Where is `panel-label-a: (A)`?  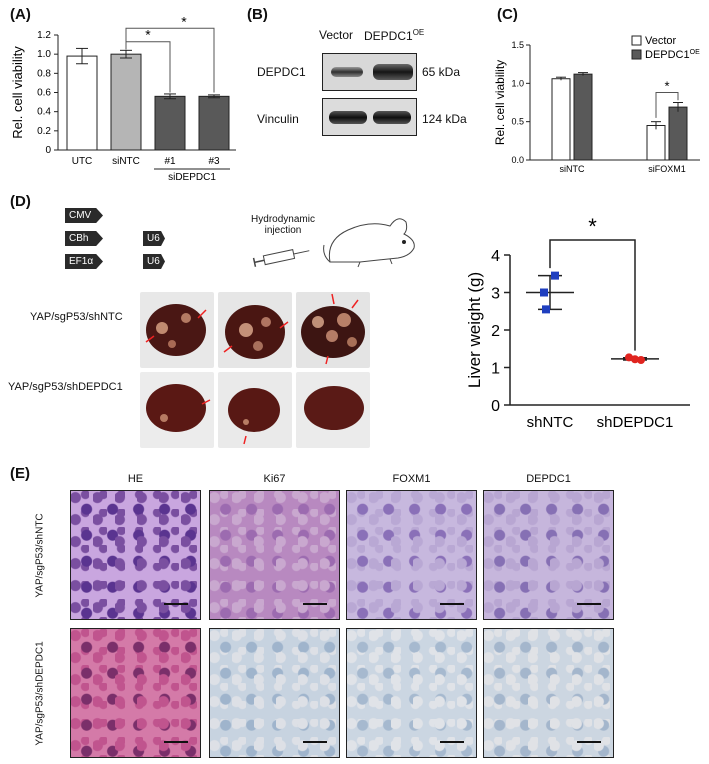 panel-label-a: (A) is located at coordinates (20, 14).